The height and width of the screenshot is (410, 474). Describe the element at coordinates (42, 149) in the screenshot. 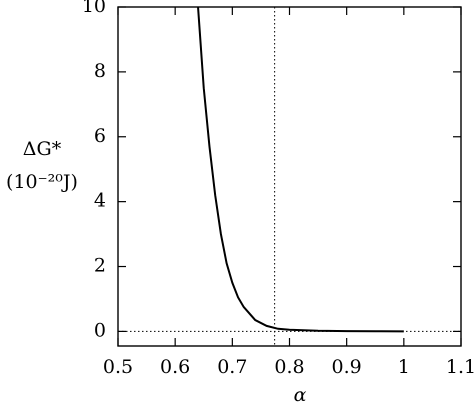

I see `y-axis-label: ΔG*` at that location.